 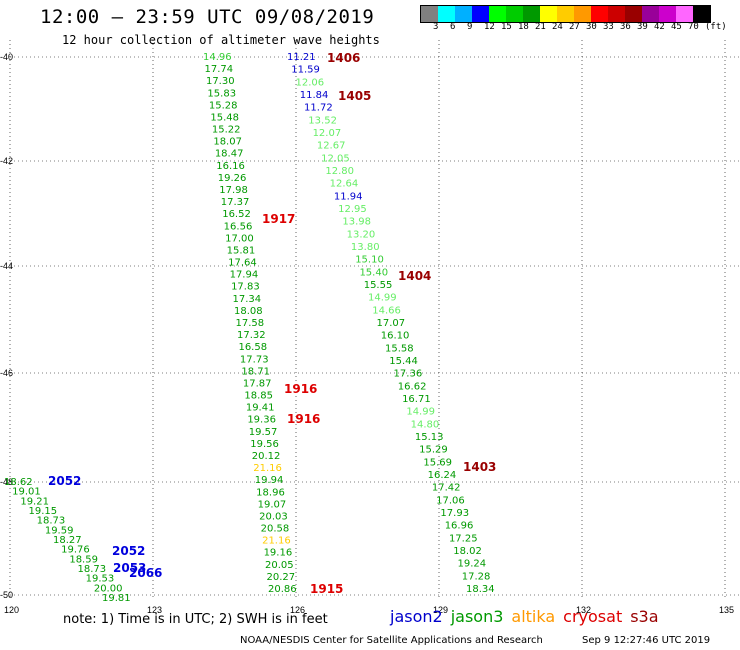 What do you see at coordinates (395, 336) in the screenshot?
I see `wave-height-value: 16.10` at bounding box center [395, 336].